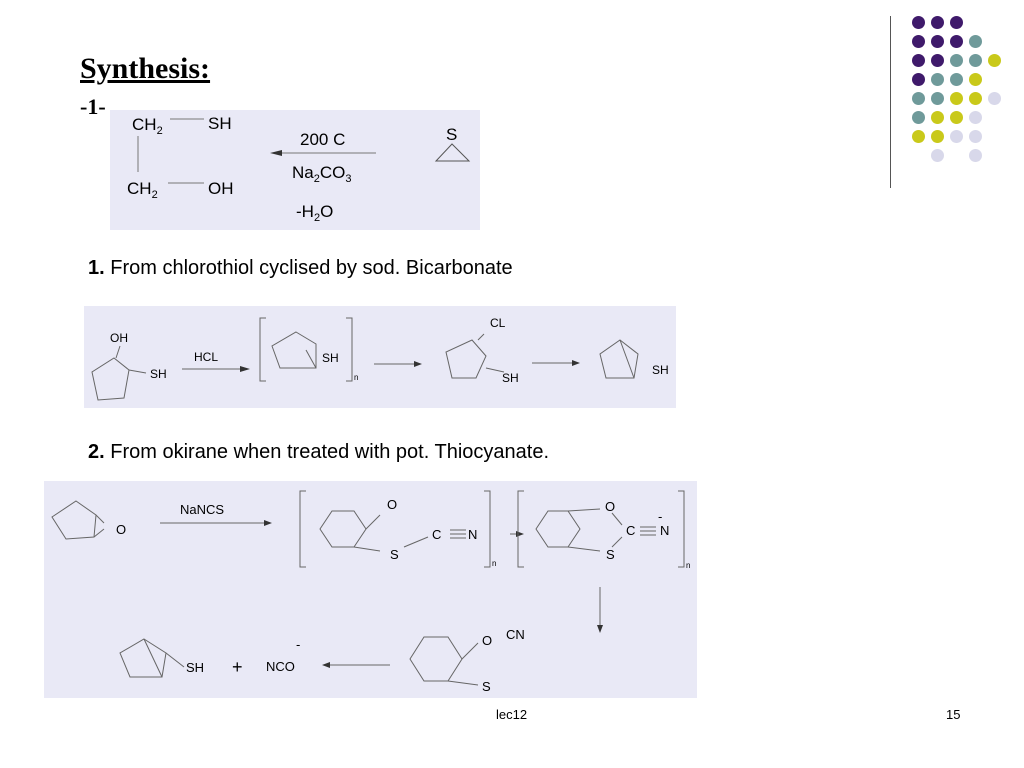  What do you see at coordinates (356, 377) in the screenshot?
I see `n-subscript: n` at bounding box center [356, 377].